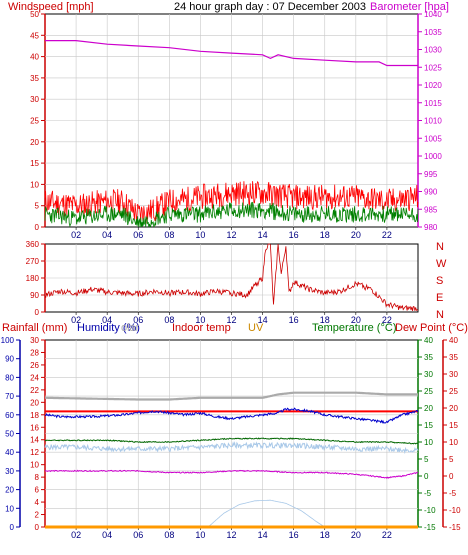 Image resolution: width=468 pixels, height=555 pixels. Describe the element at coordinates (9, 396) in the screenshot. I see `humidity-axis-ticklabel-70: 70` at that location.